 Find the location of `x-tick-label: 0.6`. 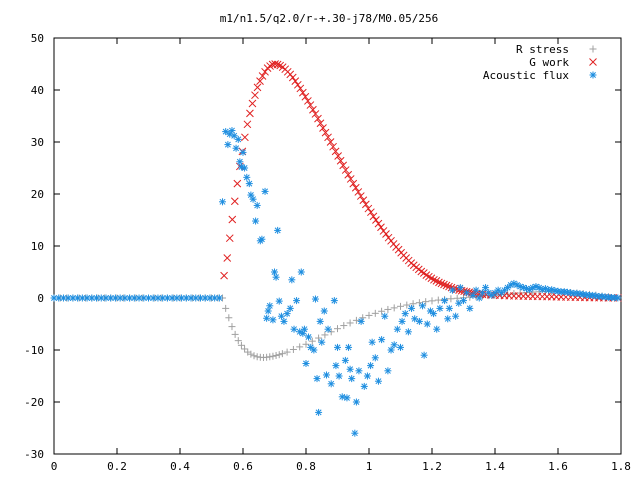

x-tick-label: 0.6 is located at coordinates (243, 466).